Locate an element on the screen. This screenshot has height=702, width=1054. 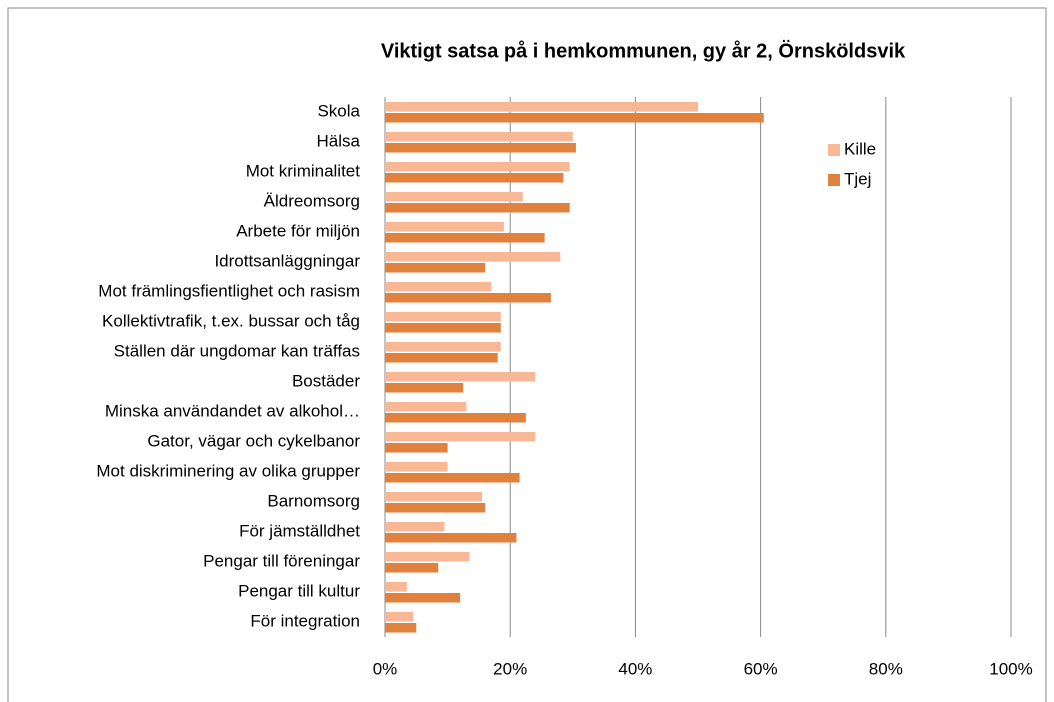
y-tick-label: För integration is located at coordinates (305, 620).